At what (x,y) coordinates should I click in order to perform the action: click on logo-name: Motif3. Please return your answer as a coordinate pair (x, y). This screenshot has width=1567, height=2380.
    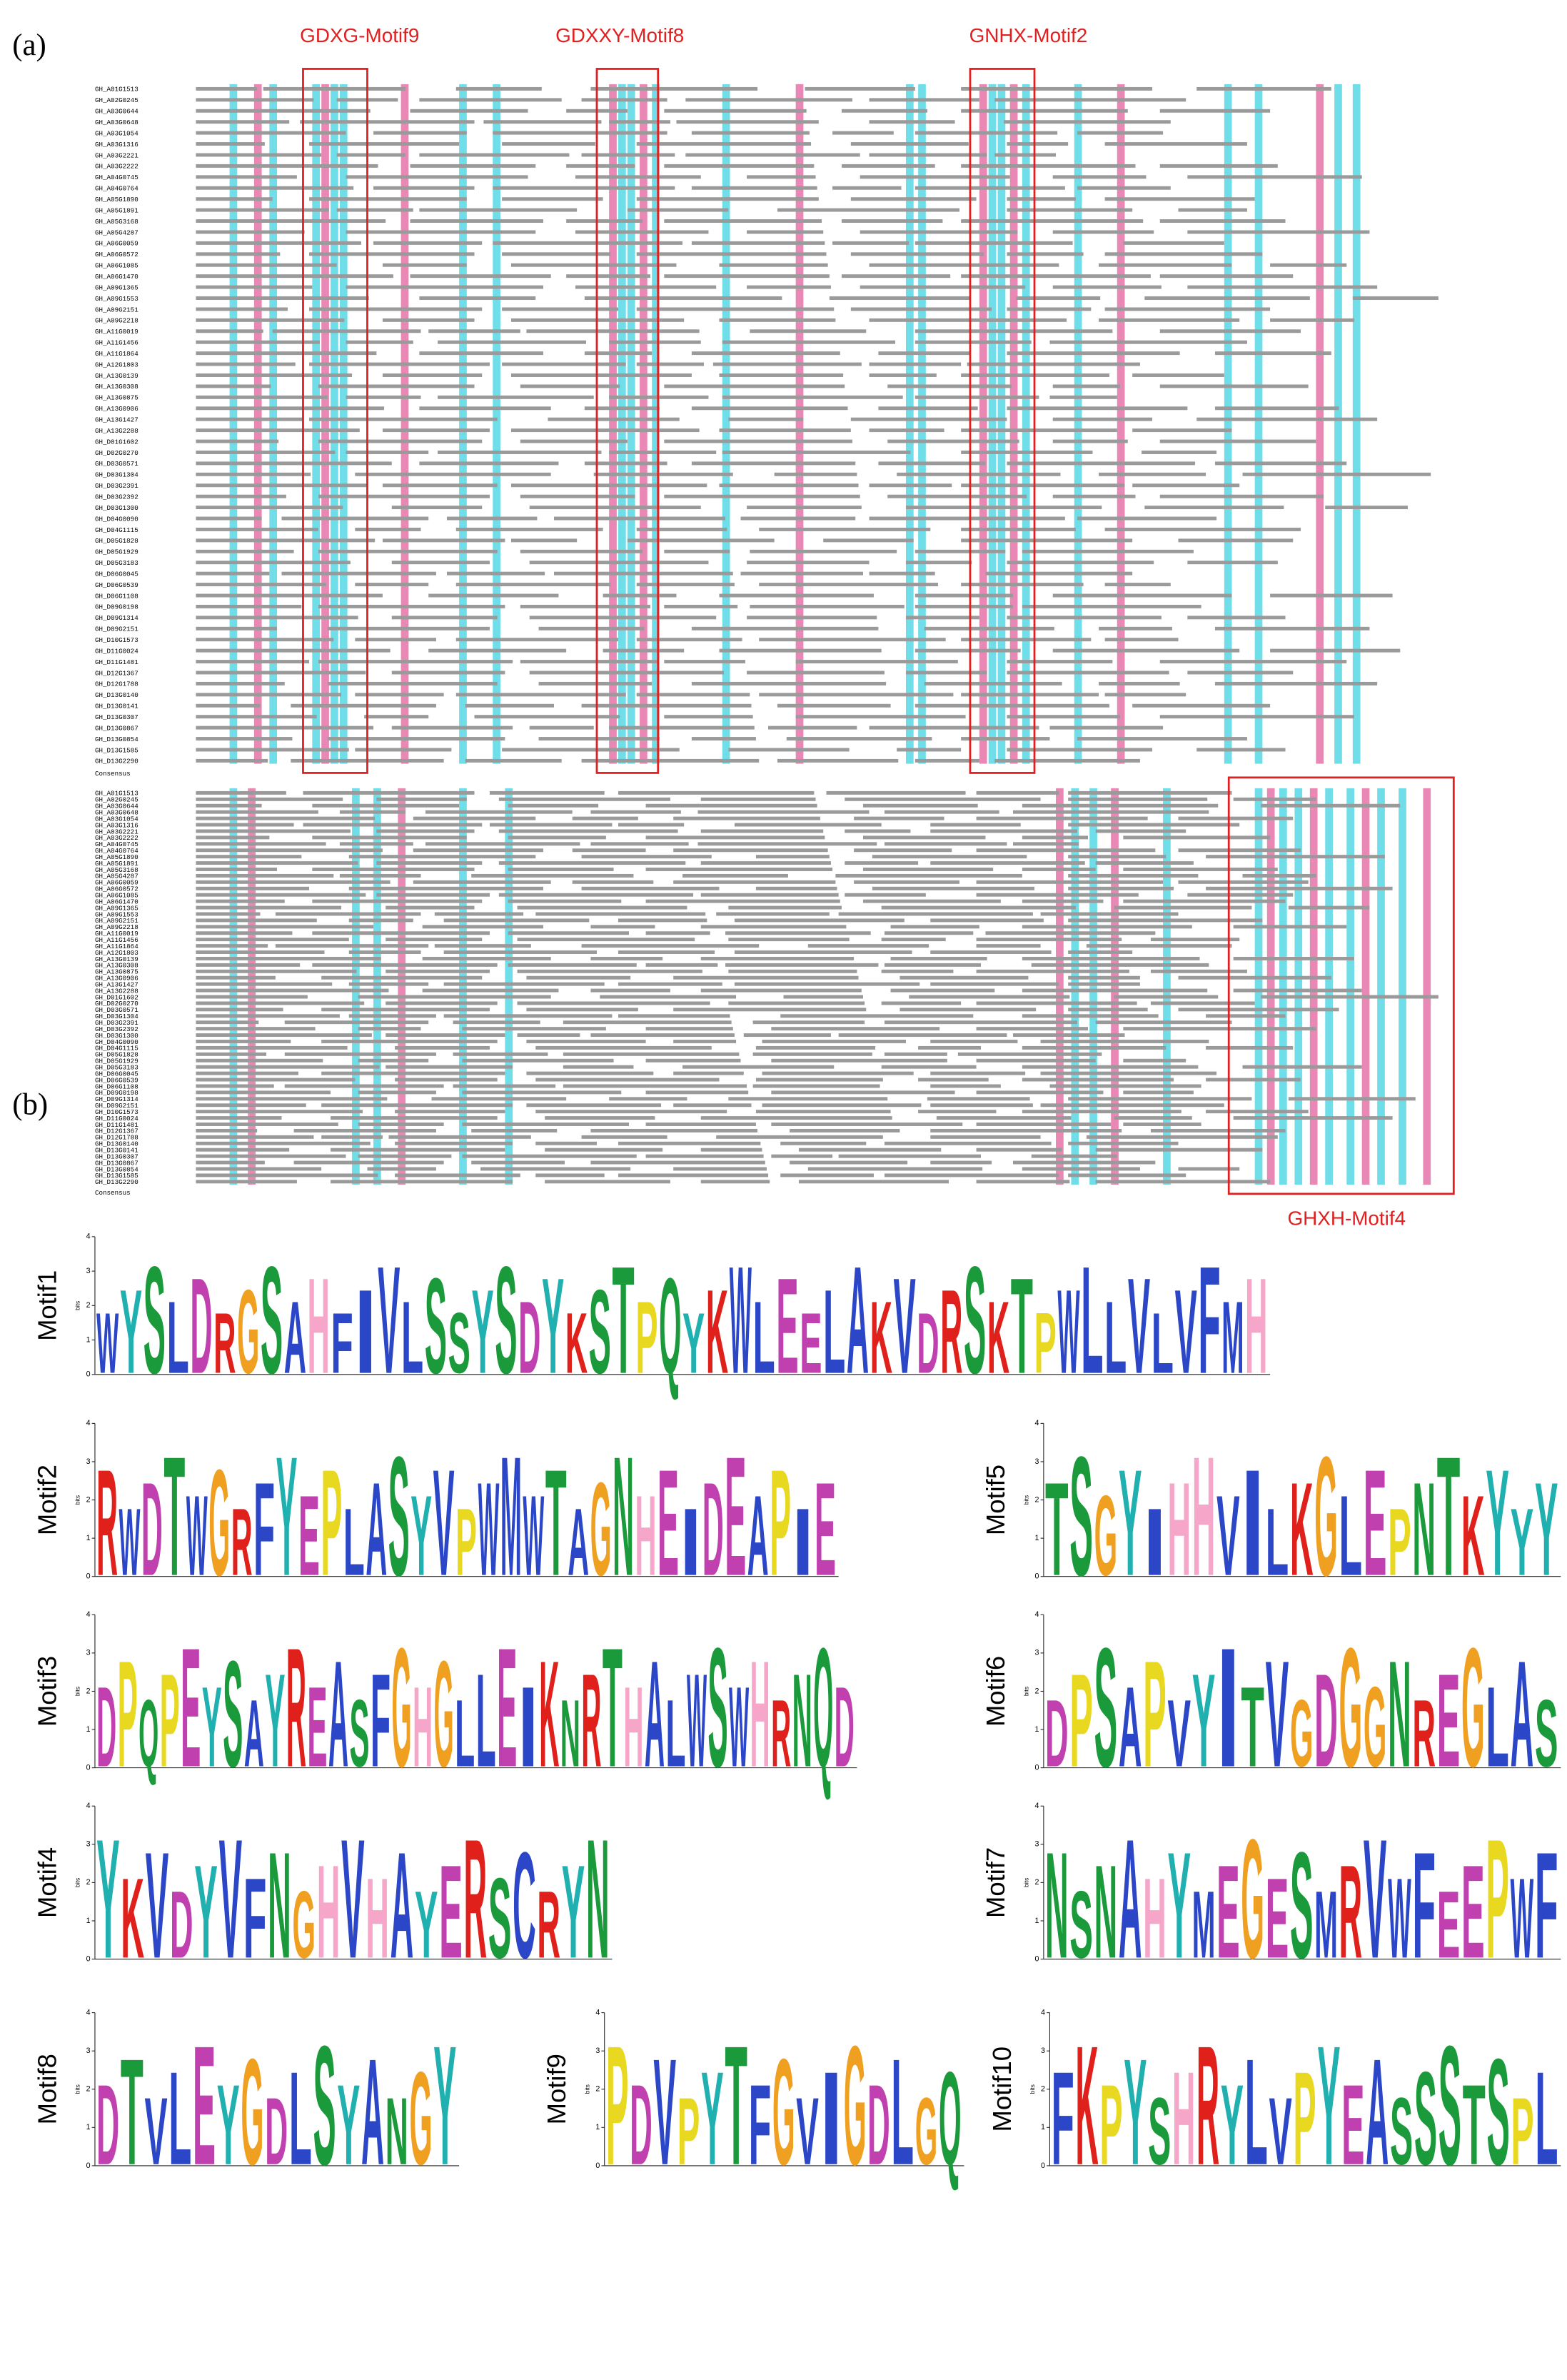
    Looking at the image, I should click on (46, 1691).